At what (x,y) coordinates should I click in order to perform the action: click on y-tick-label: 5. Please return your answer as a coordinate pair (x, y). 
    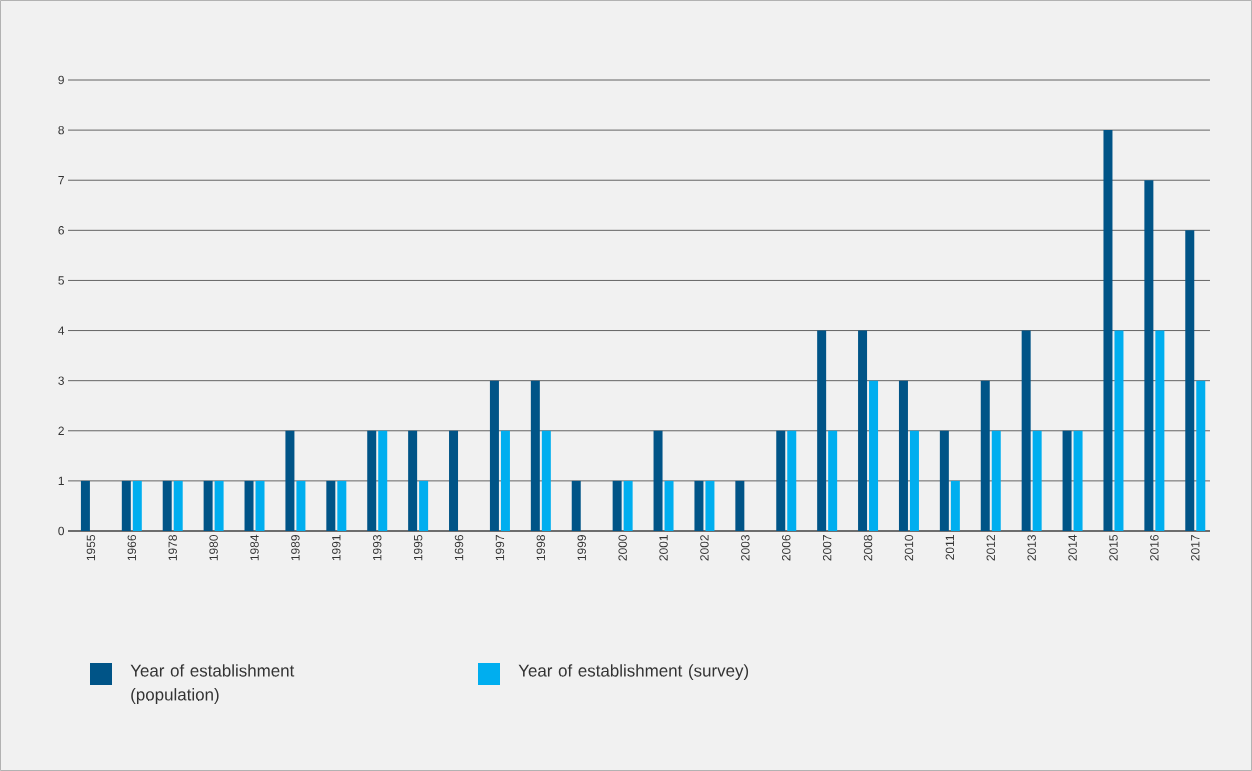
    Looking at the image, I should click on (61, 280).